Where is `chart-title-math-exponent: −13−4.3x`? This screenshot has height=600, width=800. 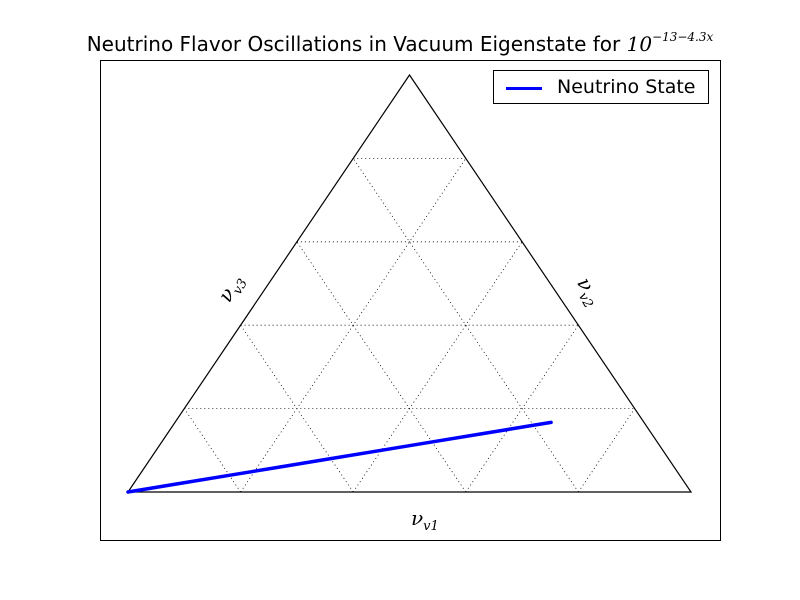 chart-title-math-exponent: −13−4.3x is located at coordinates (683, 37).